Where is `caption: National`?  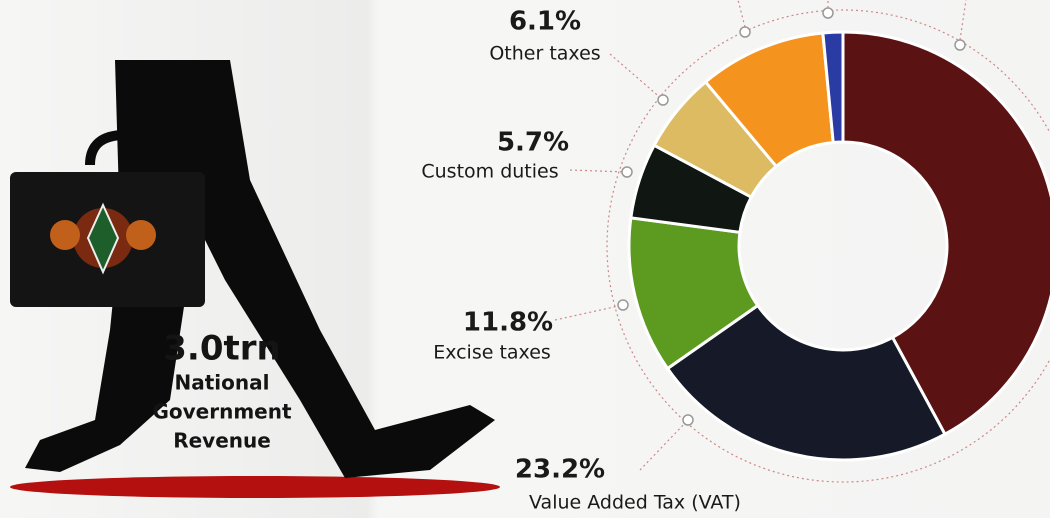
caption: National is located at coordinates (222, 383).